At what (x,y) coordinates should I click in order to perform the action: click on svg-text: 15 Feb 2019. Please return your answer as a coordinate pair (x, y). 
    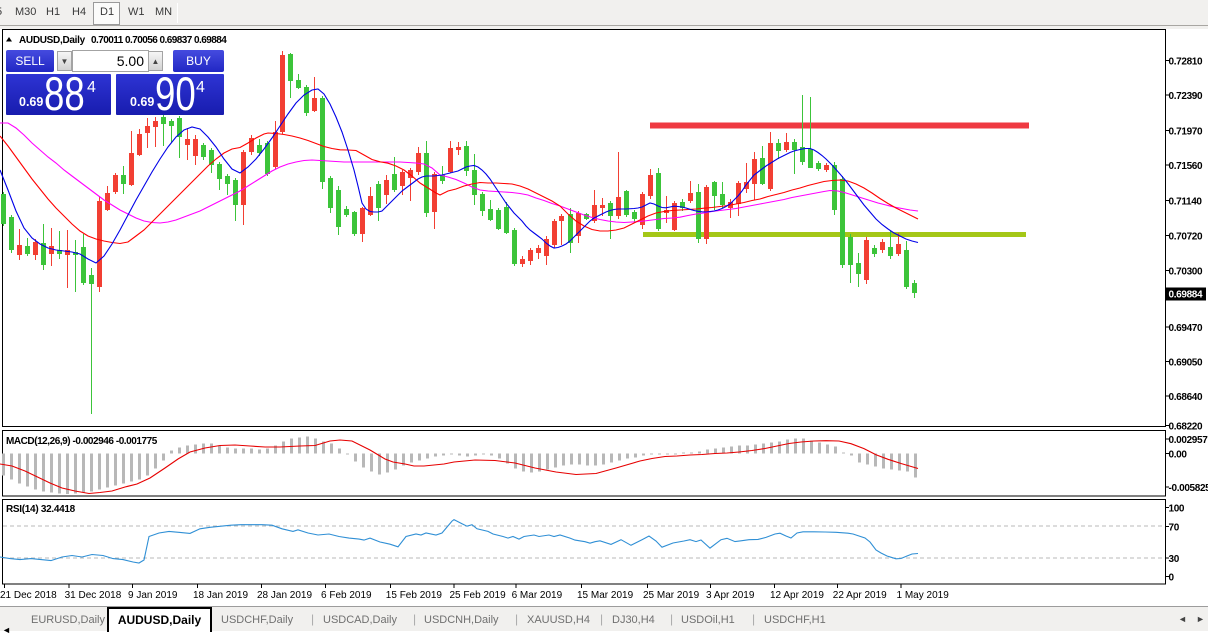
    Looking at the image, I should click on (414, 595).